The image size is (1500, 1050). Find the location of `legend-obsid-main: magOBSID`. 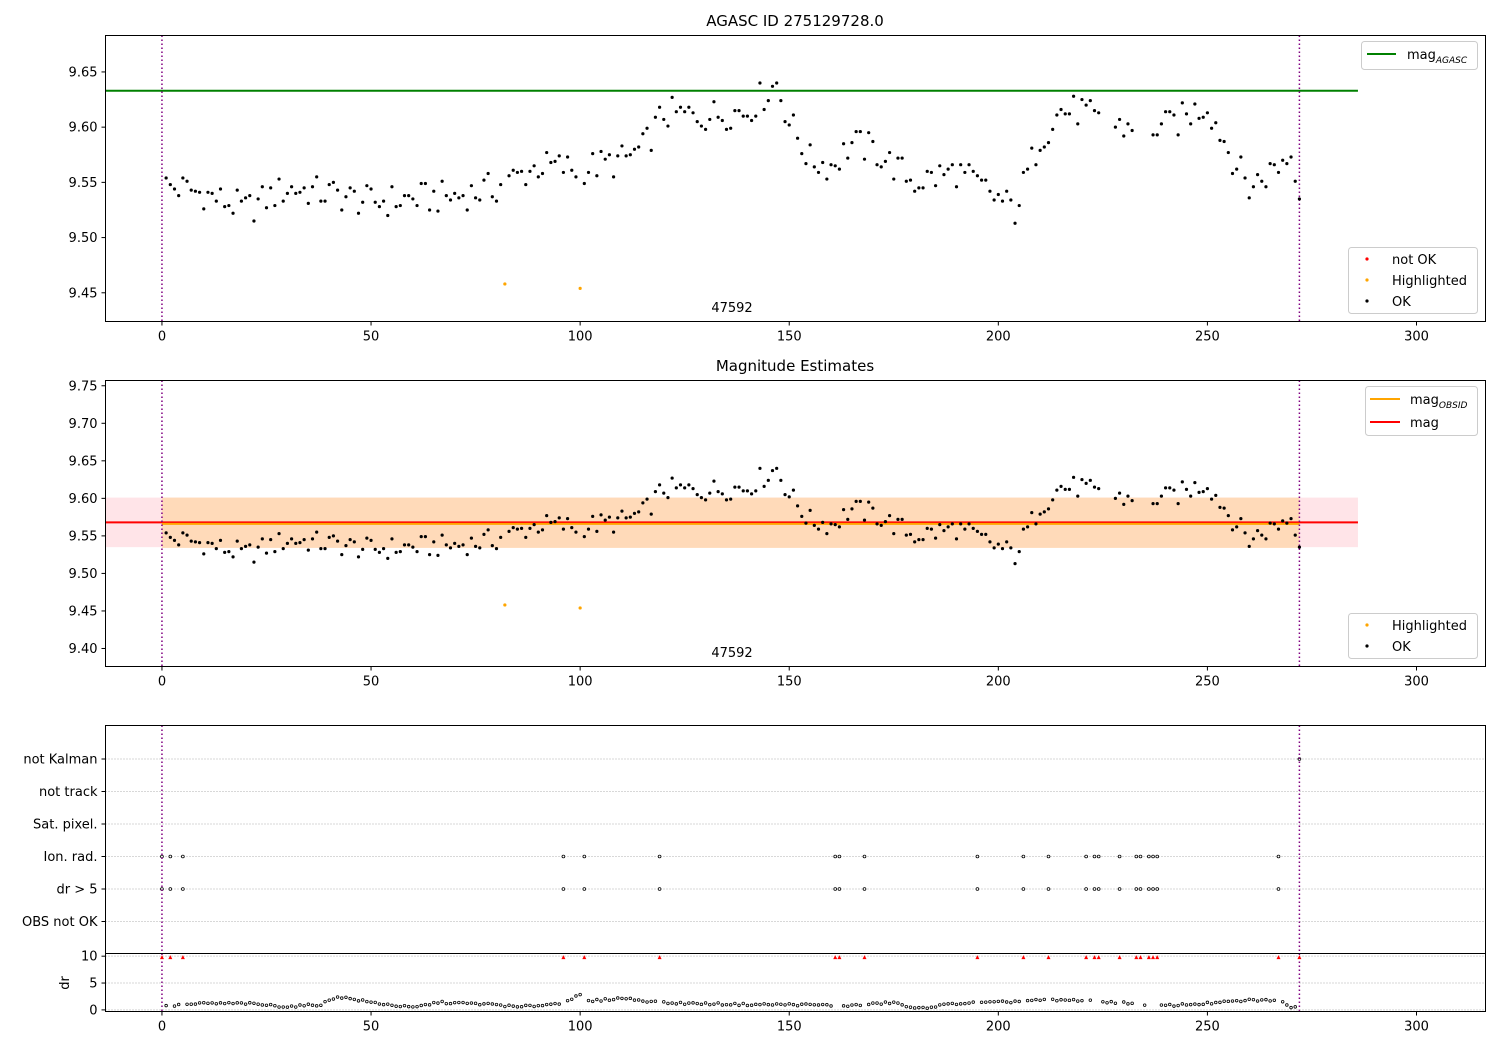

legend-obsid-main: magOBSID is located at coordinates (1439, 402).